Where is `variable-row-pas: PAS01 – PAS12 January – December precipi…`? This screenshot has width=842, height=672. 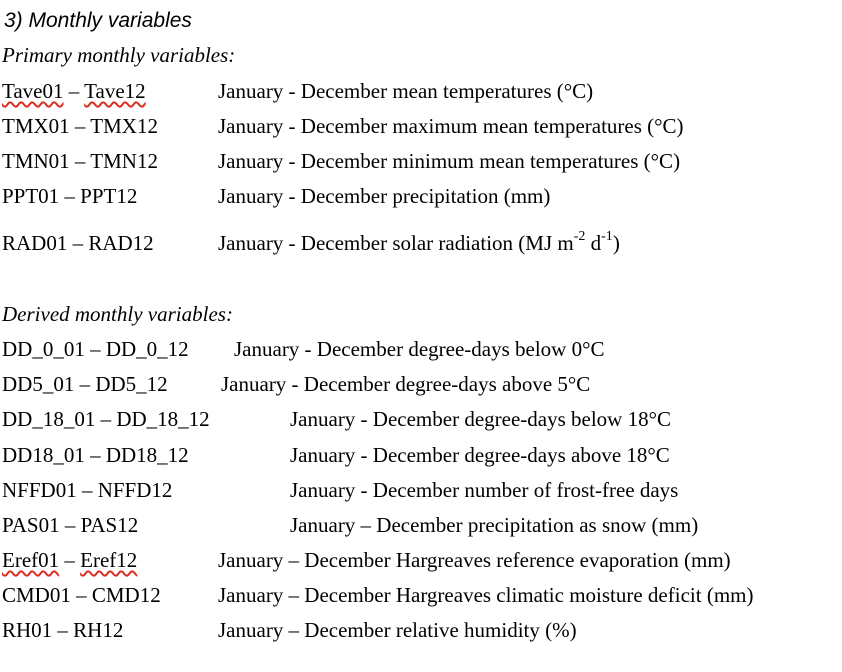
variable-row-pas: PAS01 – PAS12 January – December precipi… is located at coordinates (421, 527).